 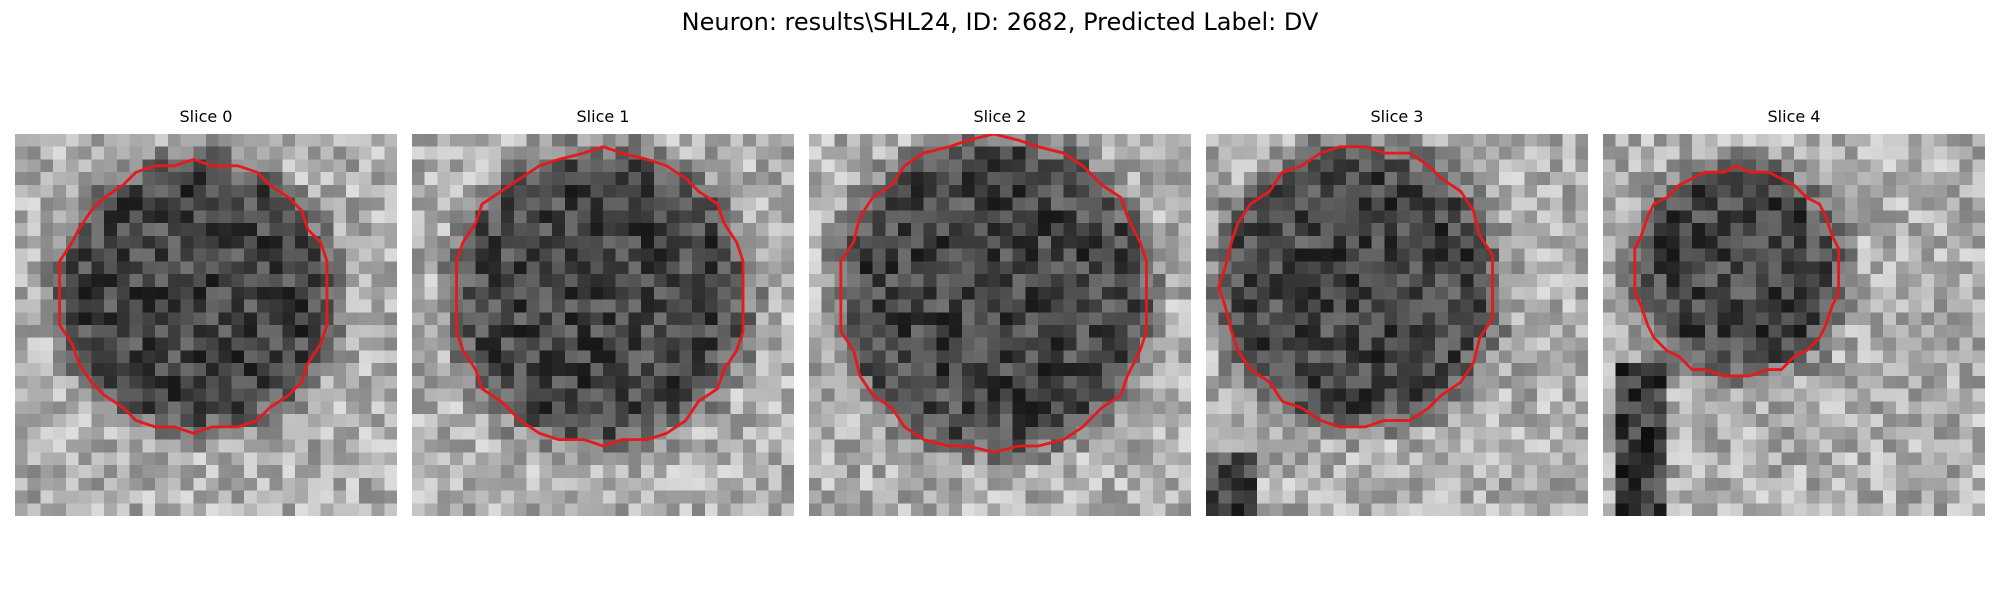 I want to click on slice-title-4: Slice 4, so click(x=1794, y=116).